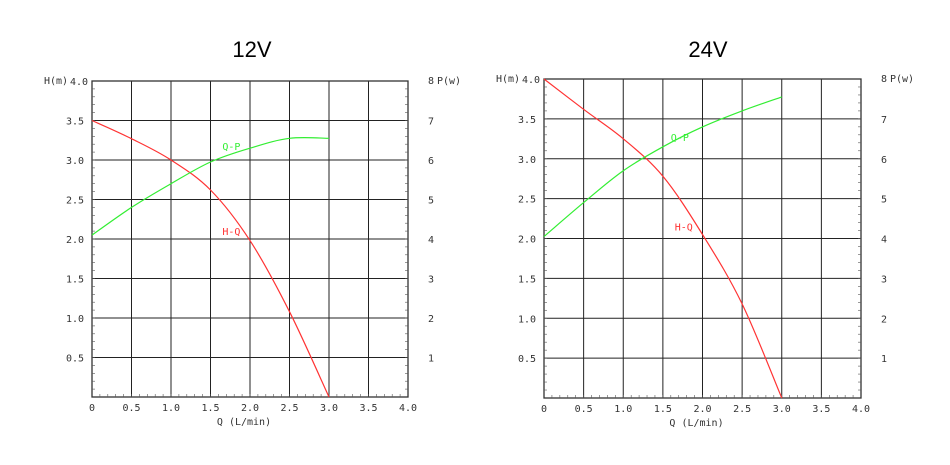 The height and width of the screenshot is (465, 950). Describe the element at coordinates (707, 49) in the screenshot. I see `chart-title: 24V` at that location.